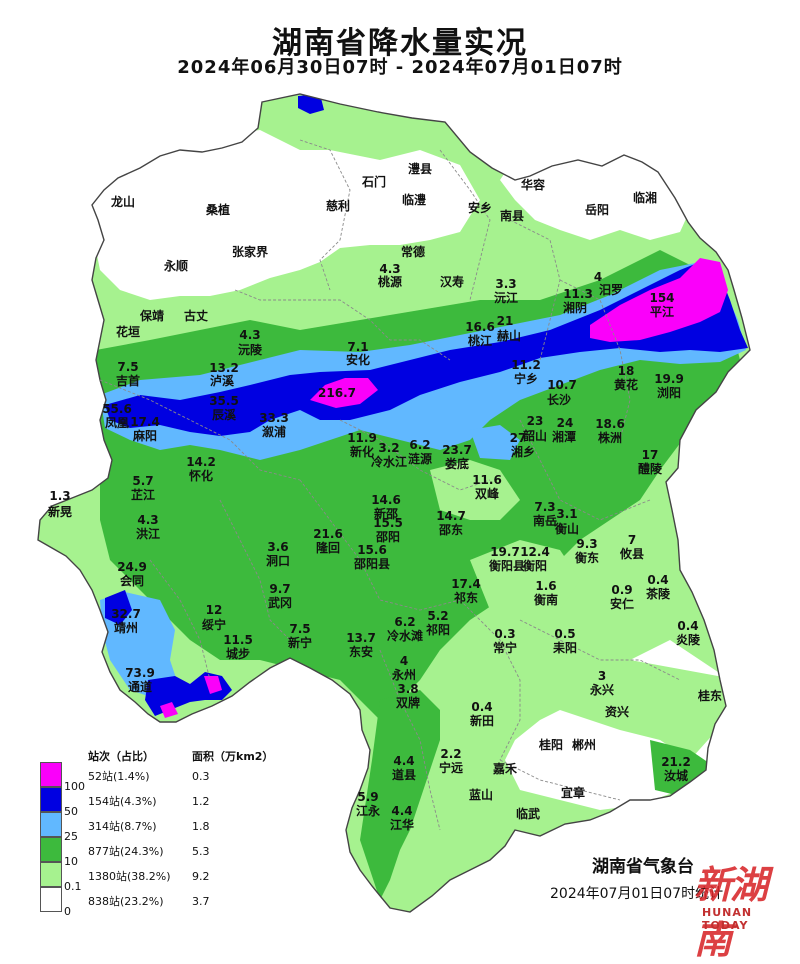 This screenshot has height=964, width=800. Describe the element at coordinates (533, 184) in the screenshot. I see `place-name: 华容` at that location.